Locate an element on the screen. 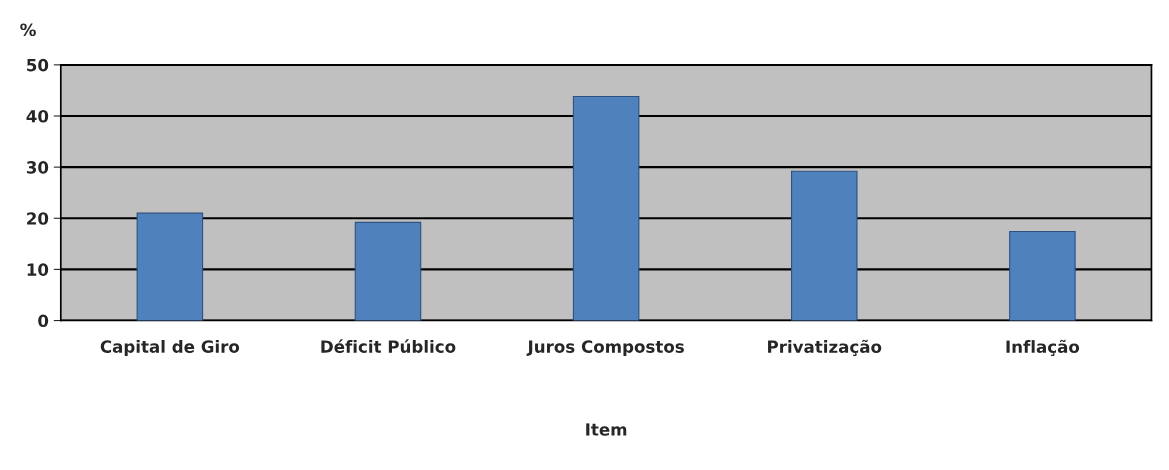  x-tick-label: Inflação is located at coordinates (1043, 348).